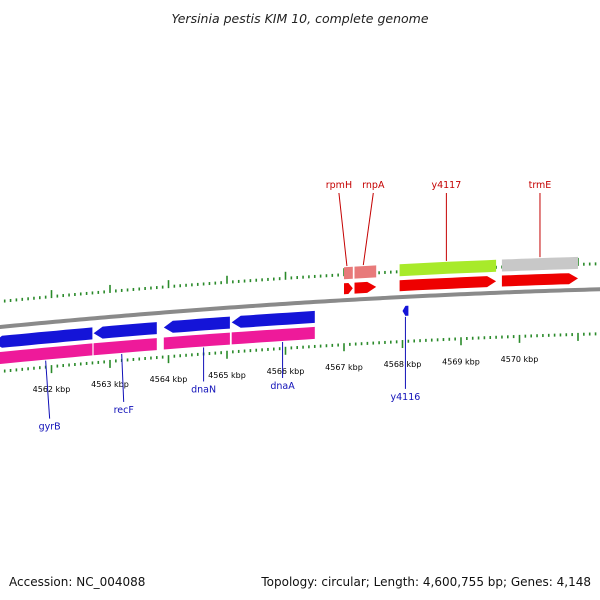 The height and width of the screenshot is (600, 600). What do you see at coordinates (125, 330) in the screenshot?
I see `gene-recF-cds` at bounding box center [125, 330].